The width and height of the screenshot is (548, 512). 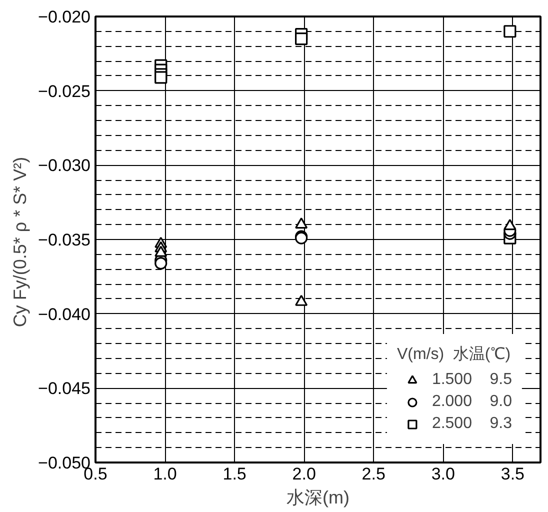 I want to click on y-tick-label: −0.020, so click(x=64, y=17).